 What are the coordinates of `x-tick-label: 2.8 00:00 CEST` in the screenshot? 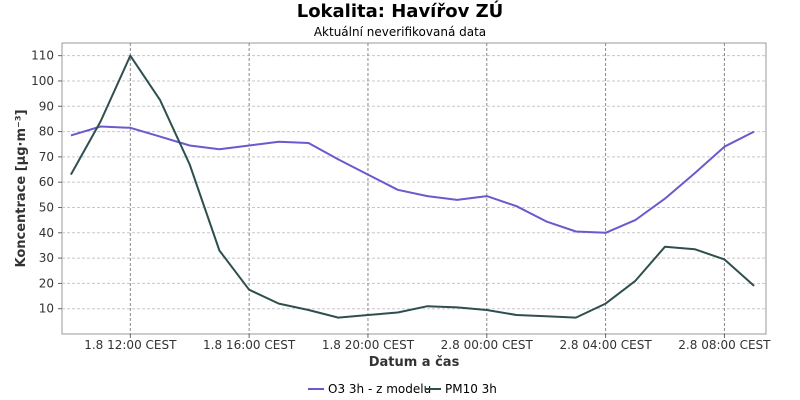 It's located at (487, 345).